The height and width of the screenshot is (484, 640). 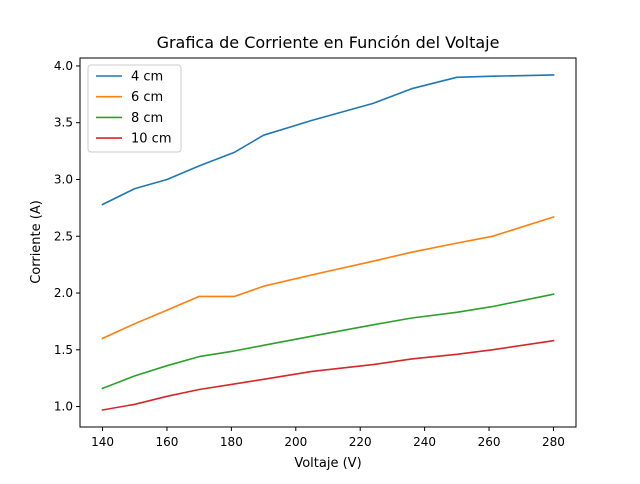 What do you see at coordinates (328, 438) in the screenshot?
I see `x-axis: 140 160 180 200 220 240 260 280` at bounding box center [328, 438].